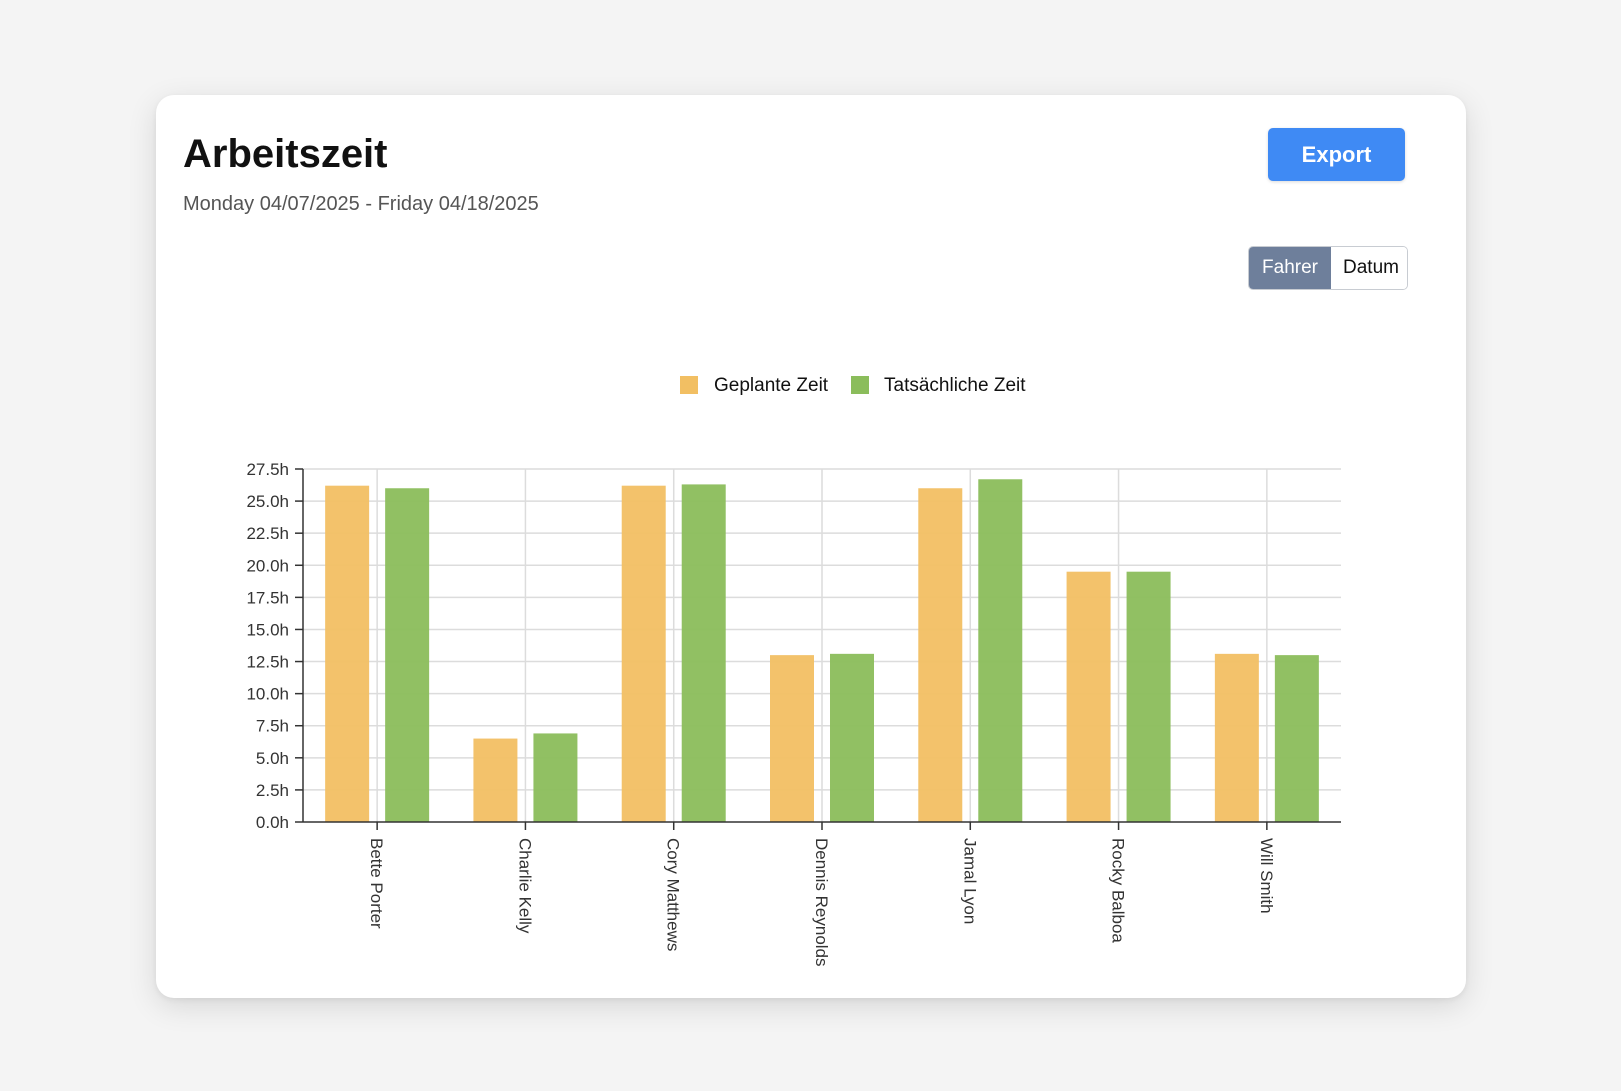 This screenshot has height=1091, width=1621. I want to click on x-tick-label: Dennis Reynolds, so click(821, 902).